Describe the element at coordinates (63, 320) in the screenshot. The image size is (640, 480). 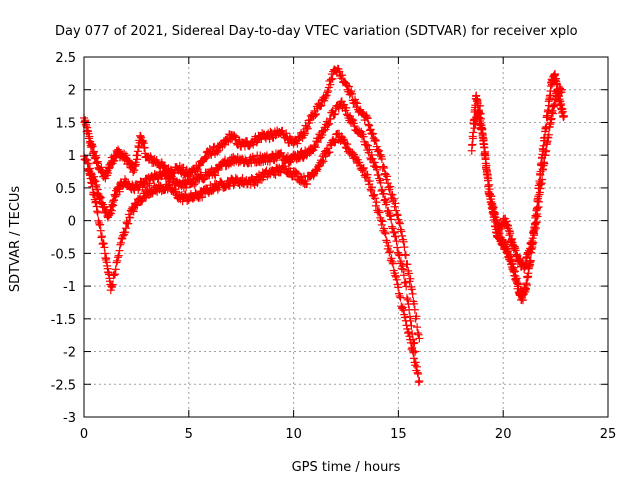
I see `y-tick-label: -1.5` at that location.